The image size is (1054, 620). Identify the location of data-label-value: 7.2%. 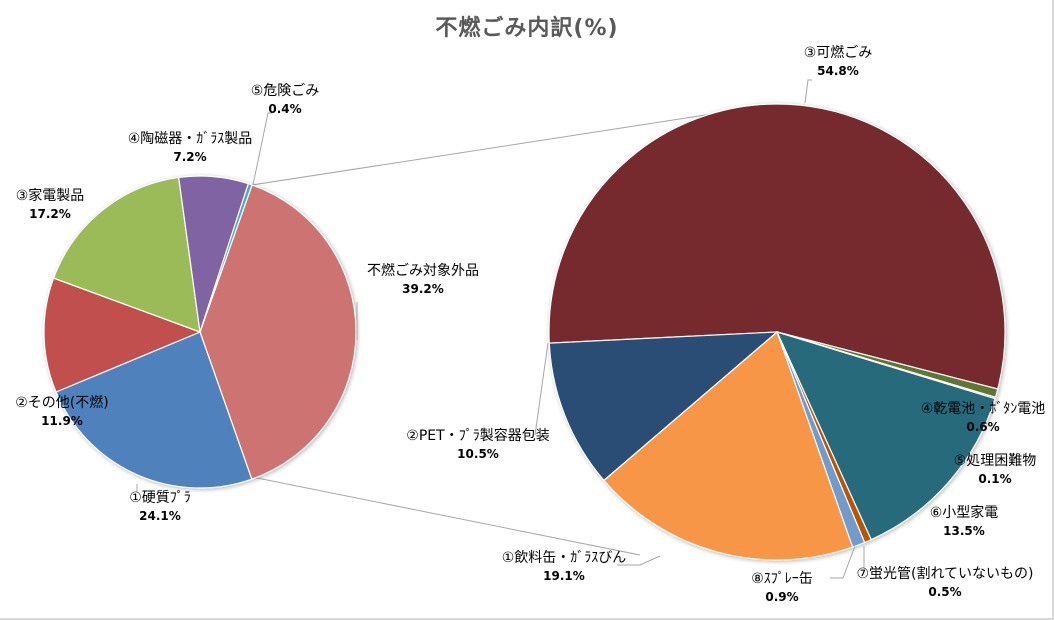
(190, 157).